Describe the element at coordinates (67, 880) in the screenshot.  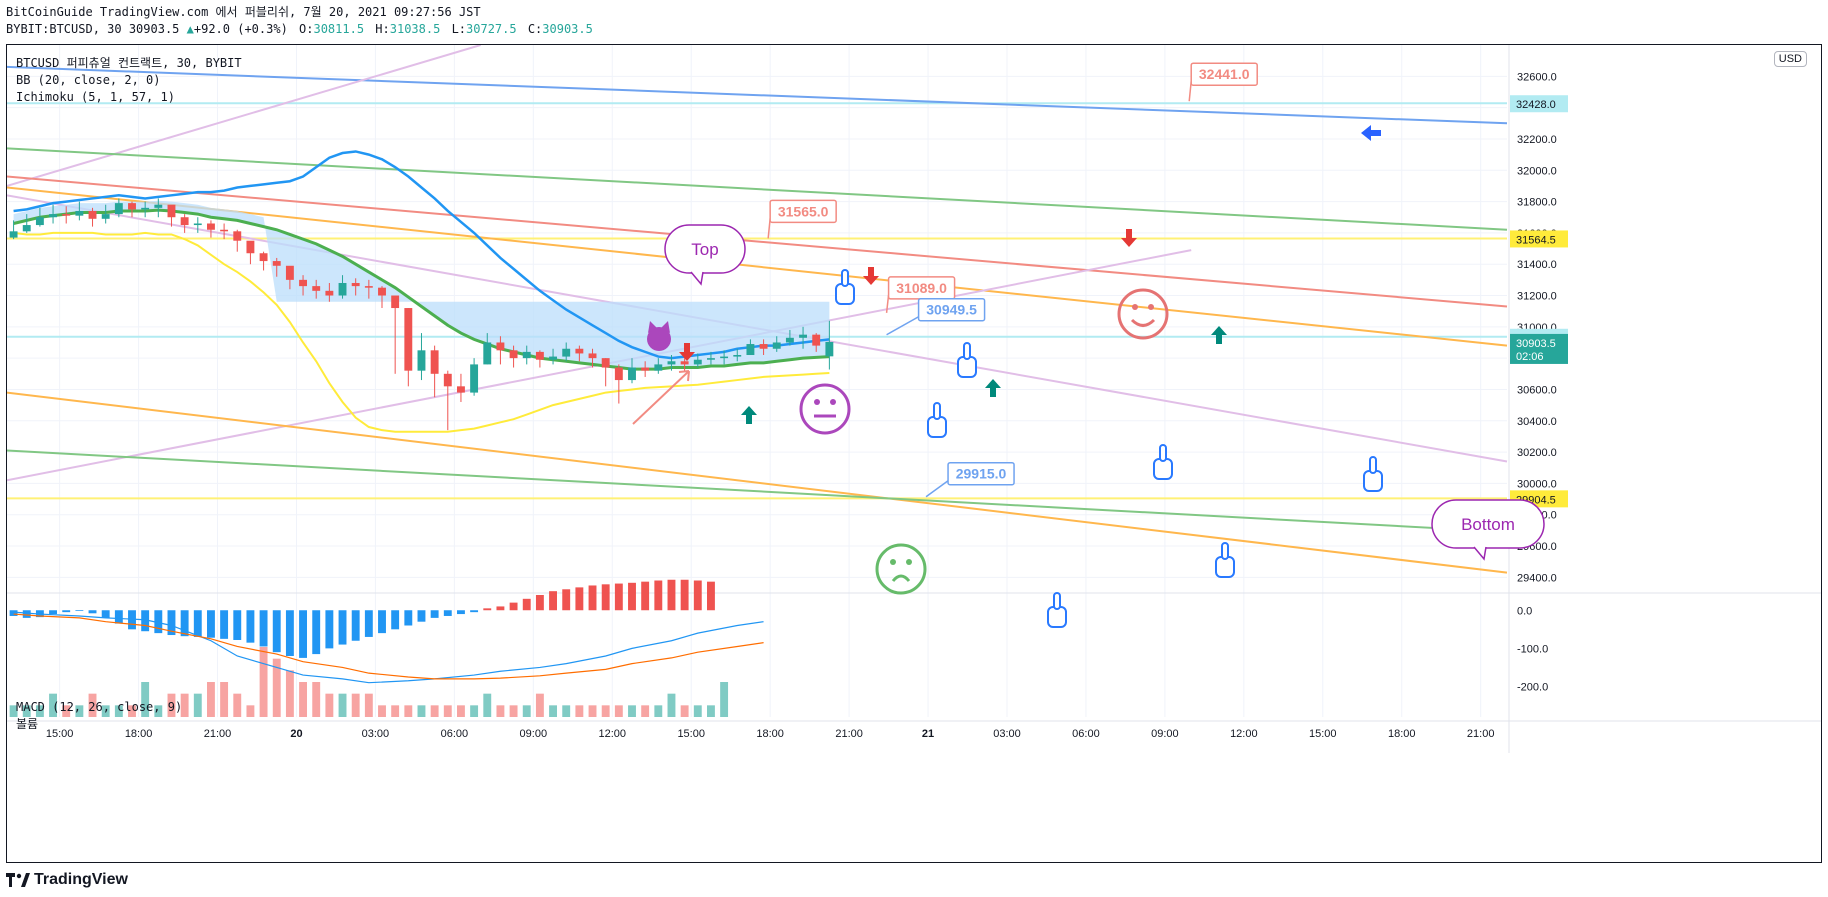
I see `tradingview-footer: TradingView` at that location.